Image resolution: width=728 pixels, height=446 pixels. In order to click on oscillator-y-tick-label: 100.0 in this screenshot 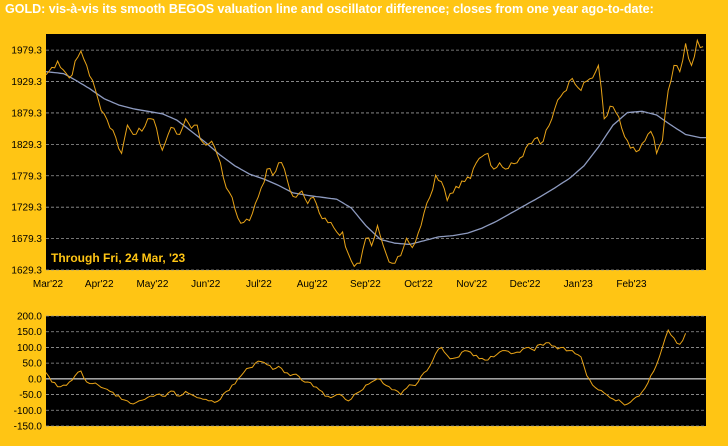, I will do `click(29, 348)`.